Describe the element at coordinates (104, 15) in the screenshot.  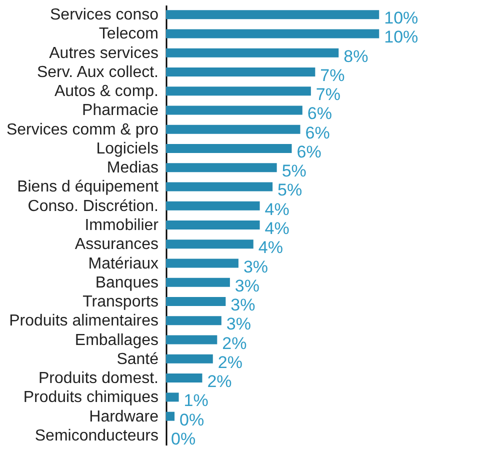
I see `y-tick-label: Services conso` at that location.